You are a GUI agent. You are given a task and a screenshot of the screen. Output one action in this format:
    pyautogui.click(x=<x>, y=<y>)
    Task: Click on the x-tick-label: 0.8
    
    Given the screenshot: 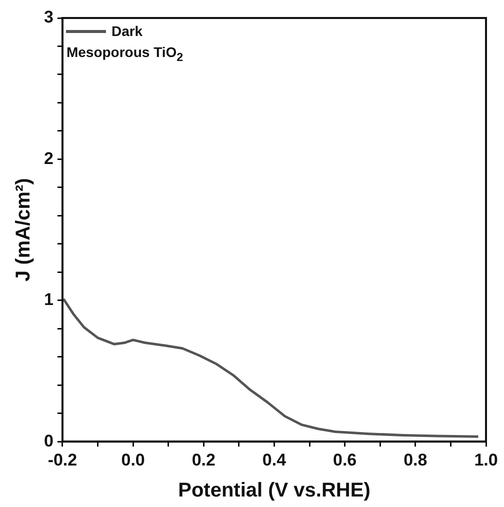 What is the action you would take?
    pyautogui.click(x=416, y=460)
    